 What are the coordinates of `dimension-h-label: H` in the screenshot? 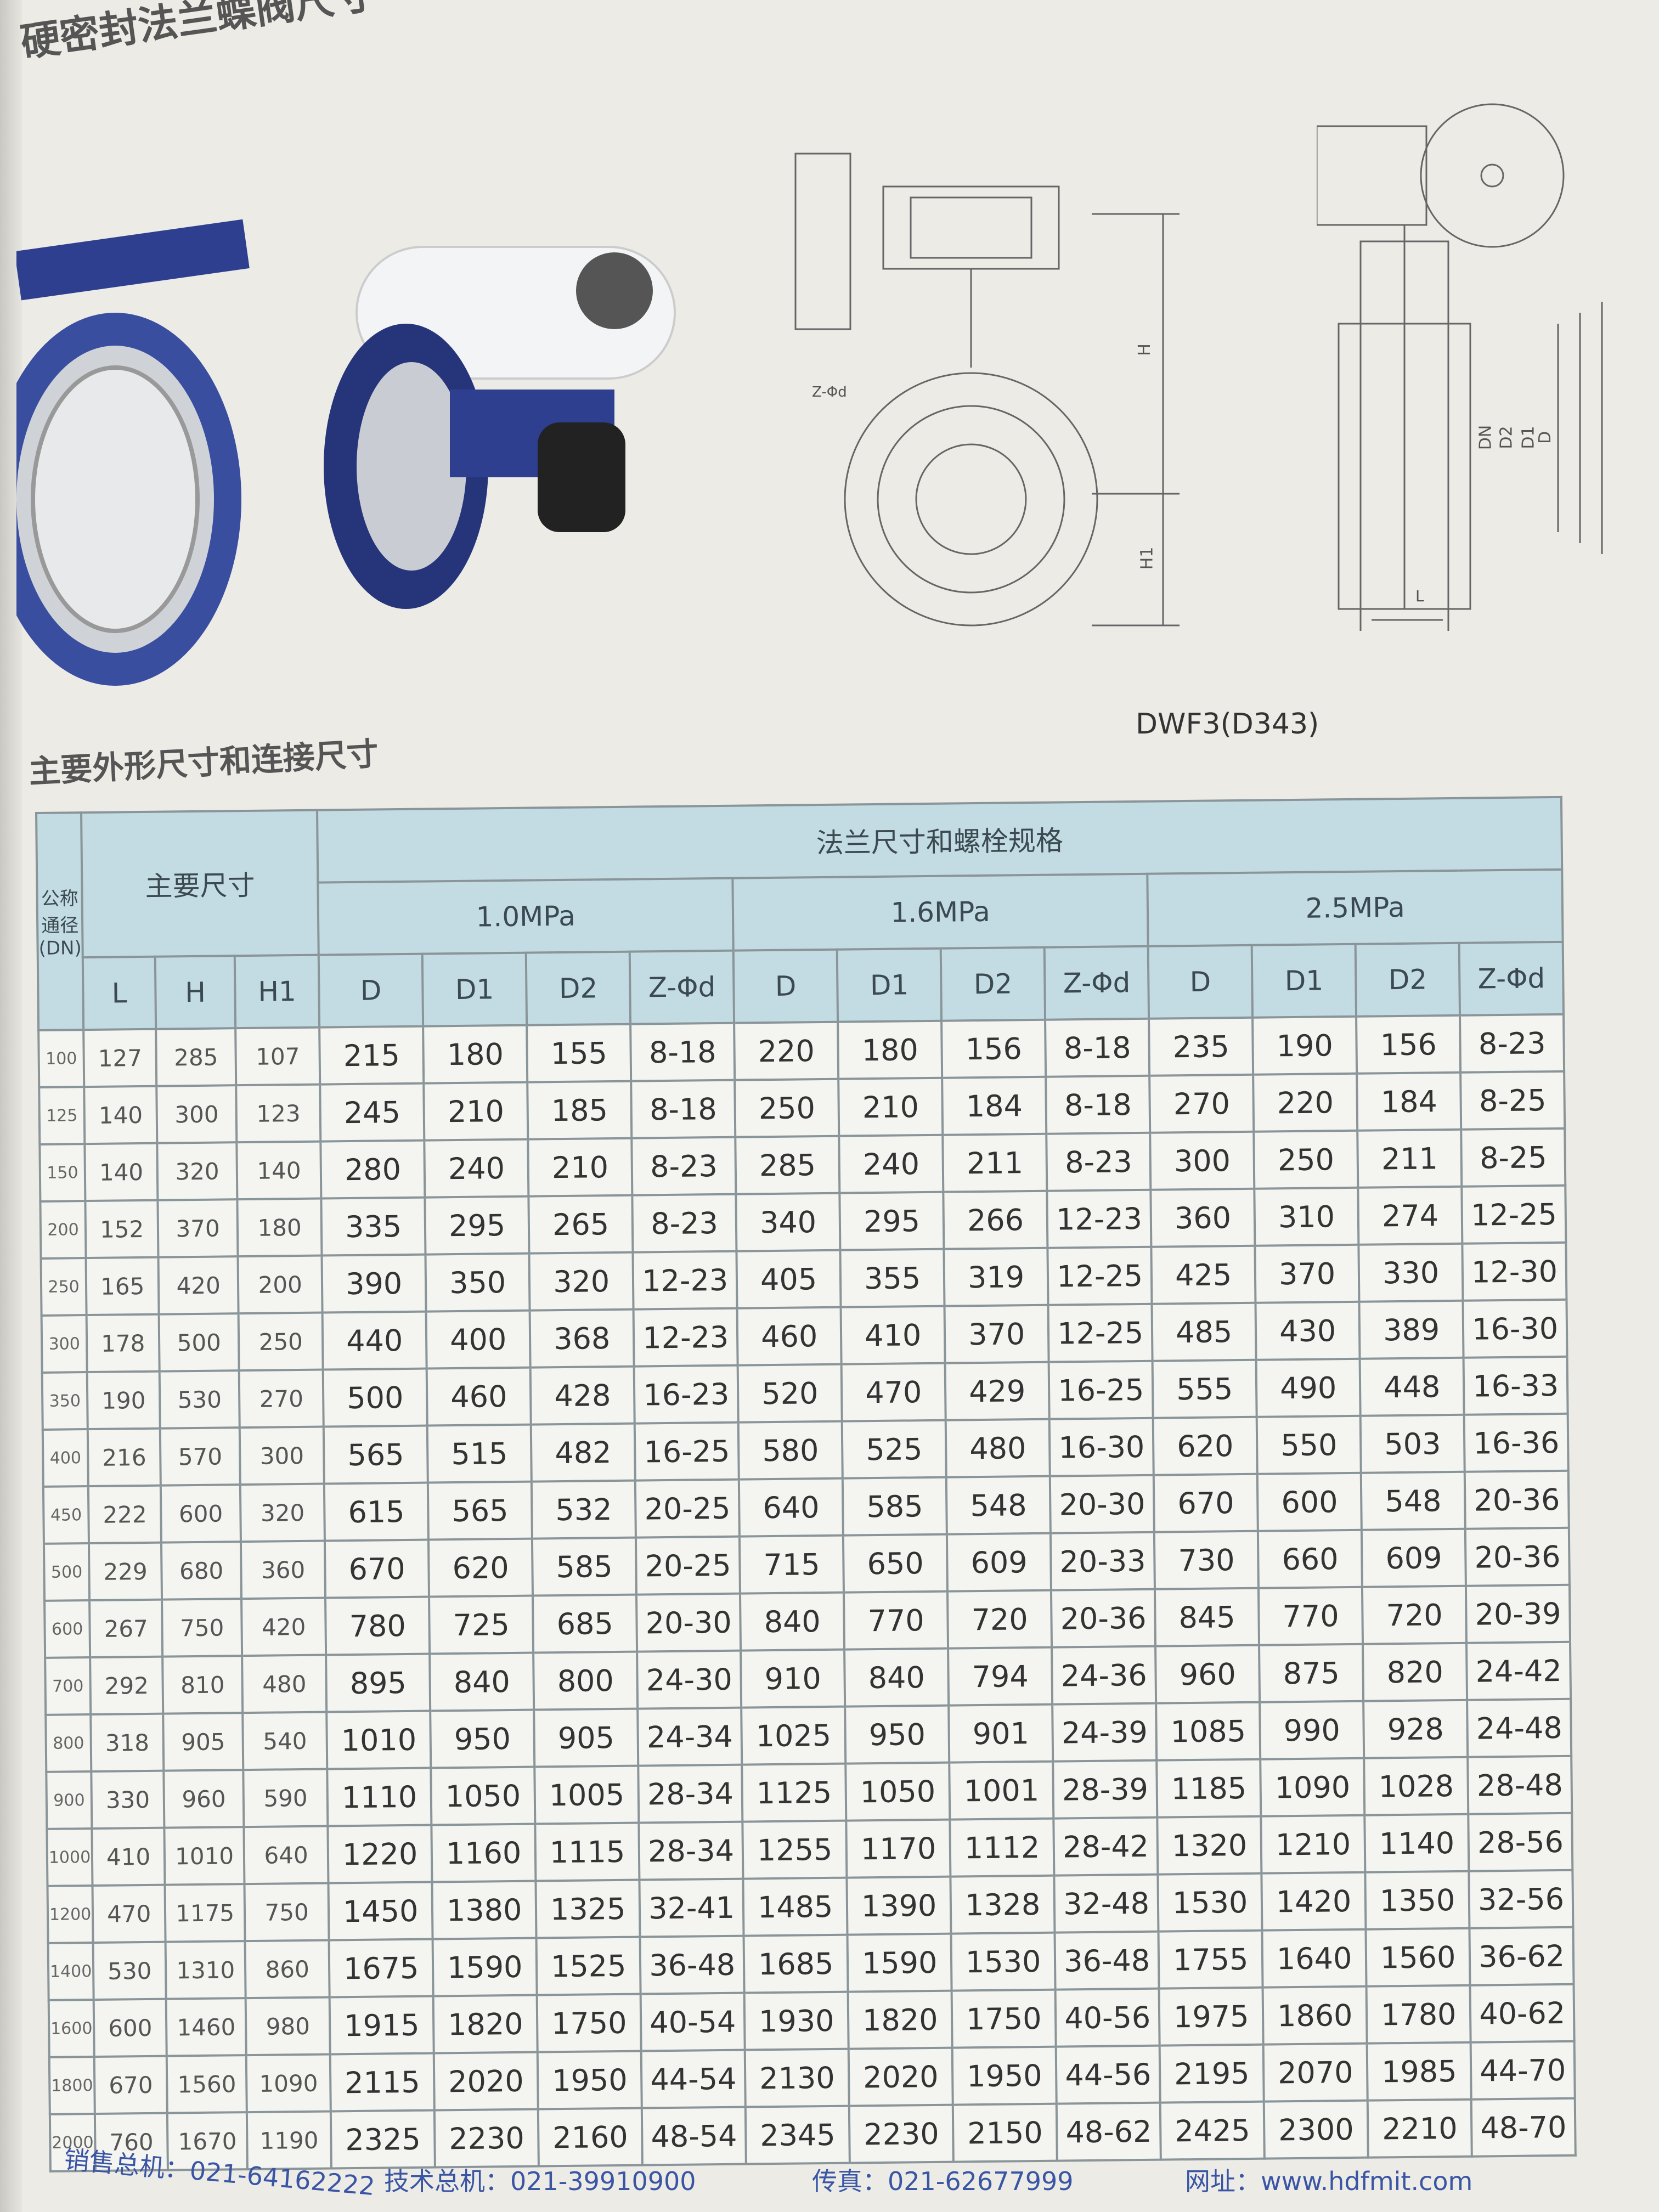 It's located at (1145, 350).